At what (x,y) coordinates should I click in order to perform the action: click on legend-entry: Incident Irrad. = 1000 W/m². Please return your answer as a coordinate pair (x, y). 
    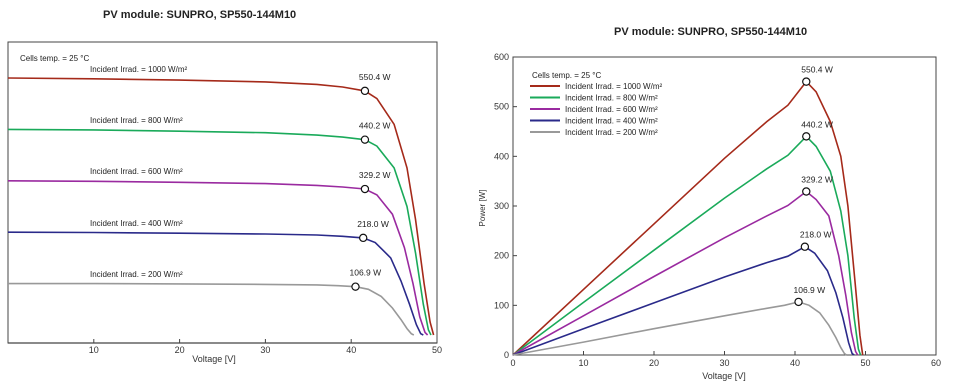
    Looking at the image, I should click on (613, 86).